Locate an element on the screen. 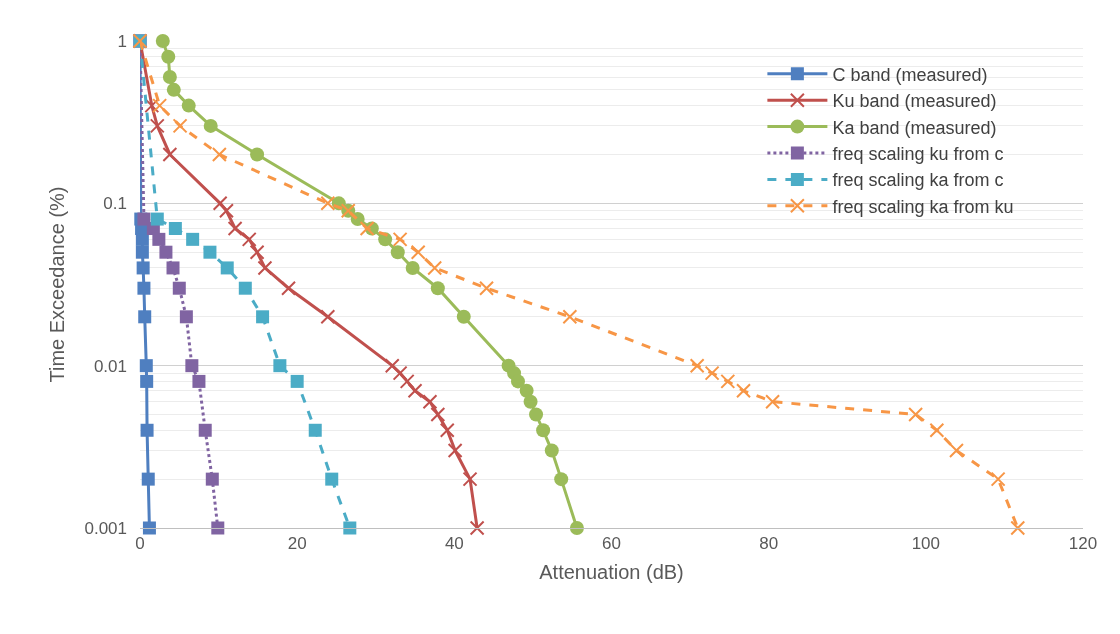  x-tick-label: 80 is located at coordinates (769, 544).